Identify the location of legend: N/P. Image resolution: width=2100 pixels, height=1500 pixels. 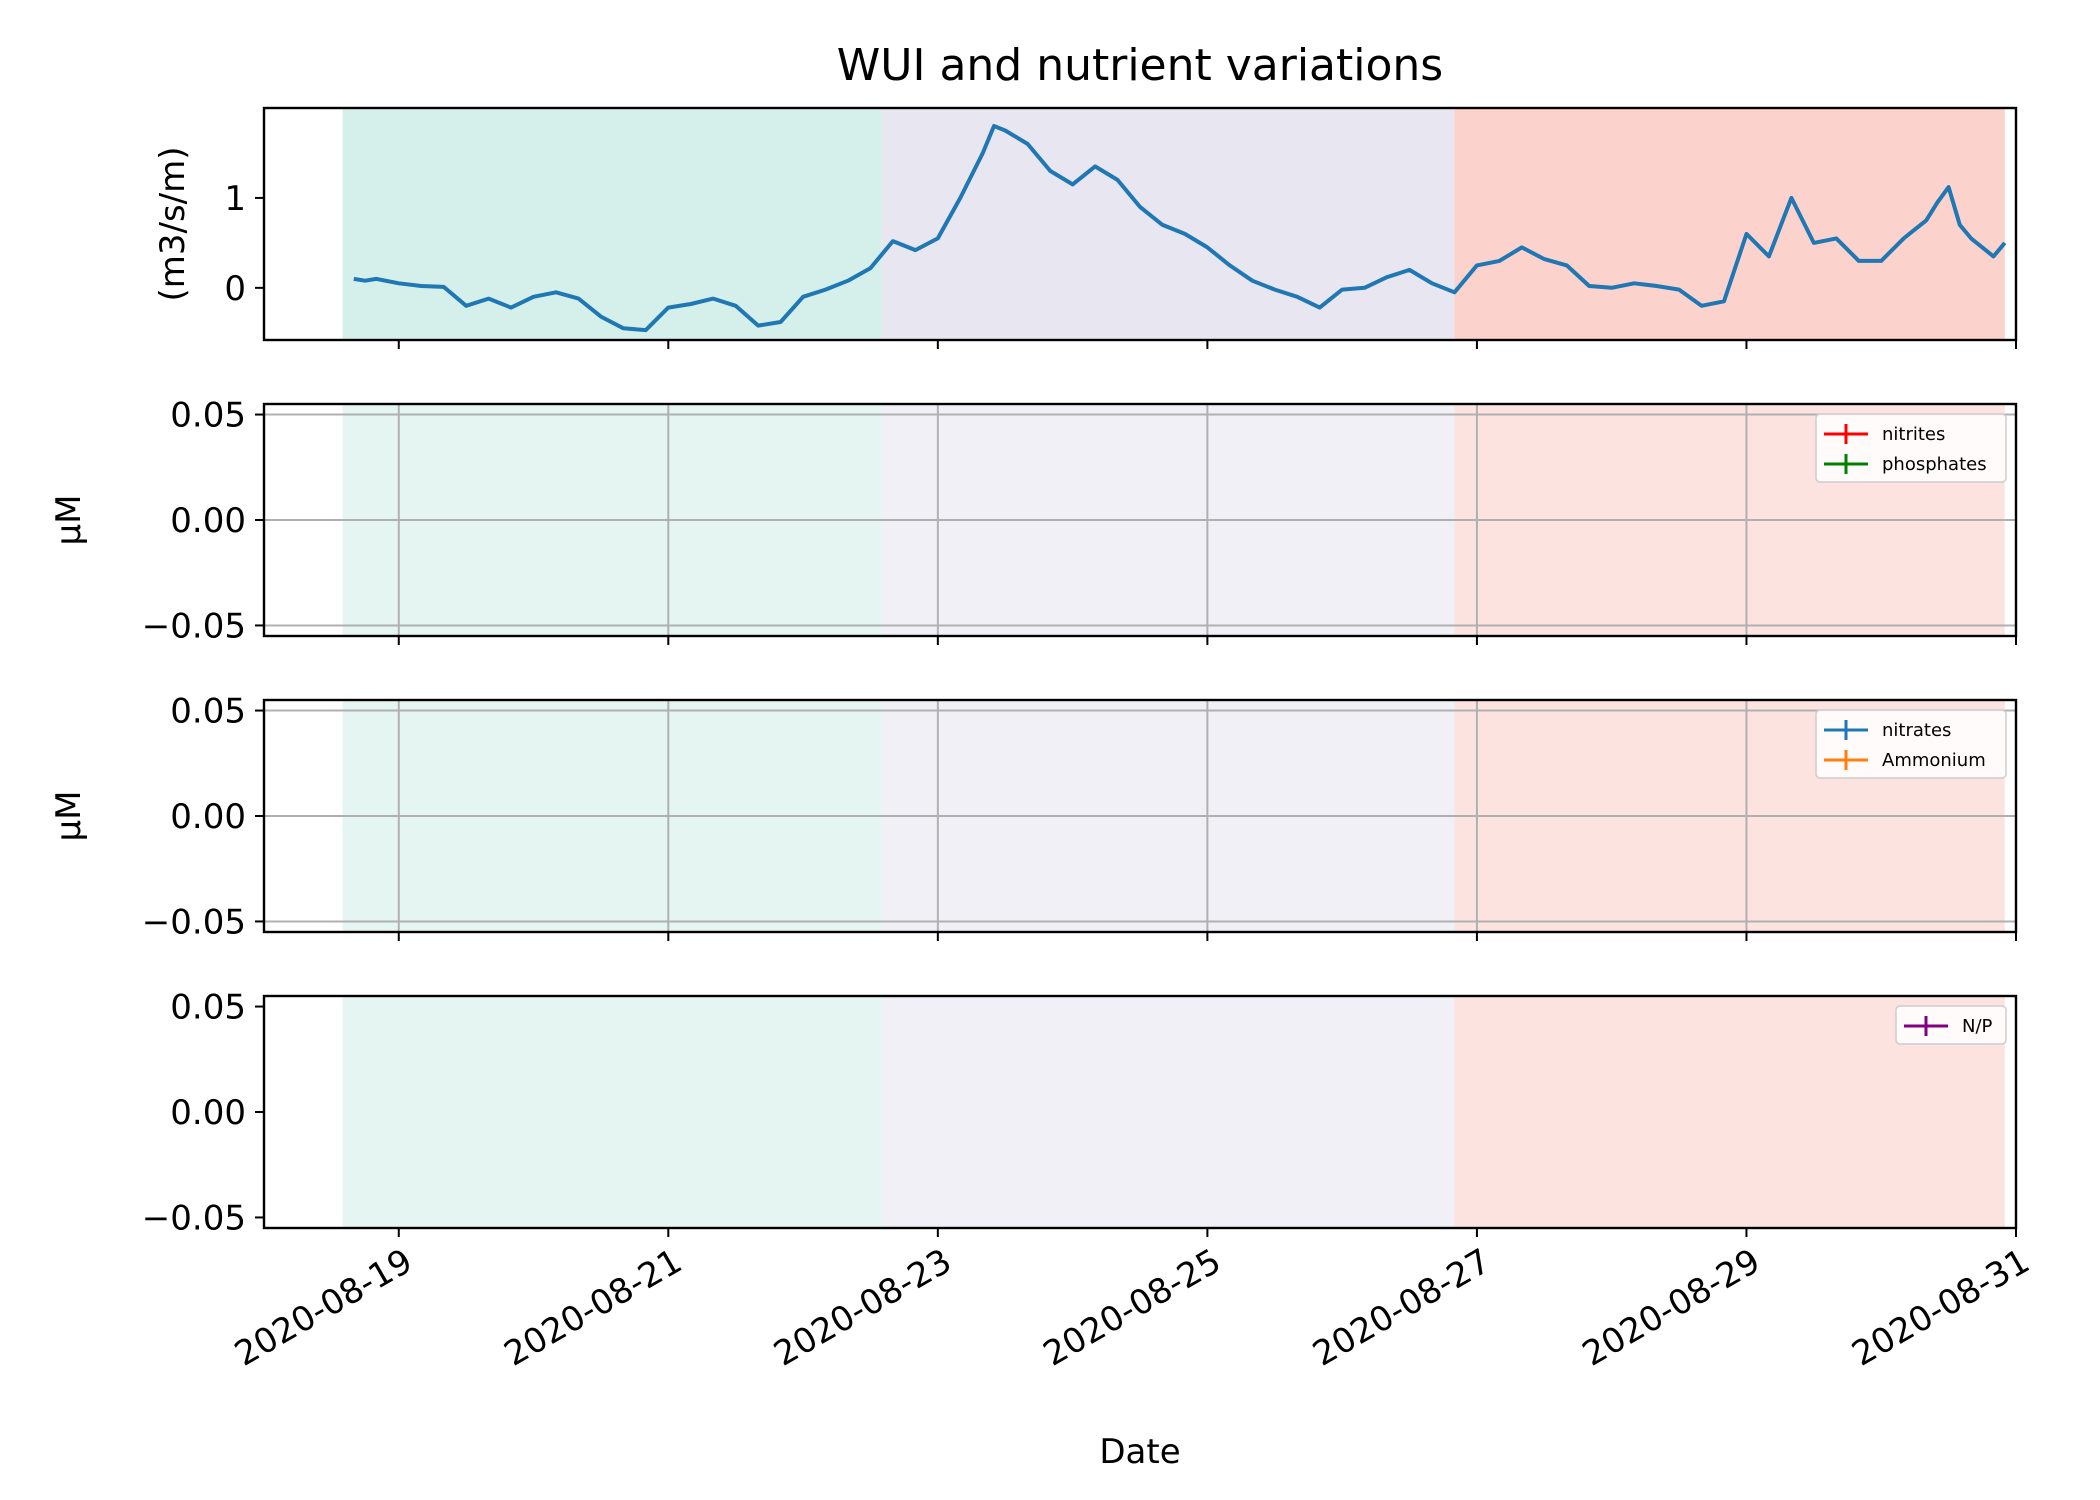
(1951, 1025).